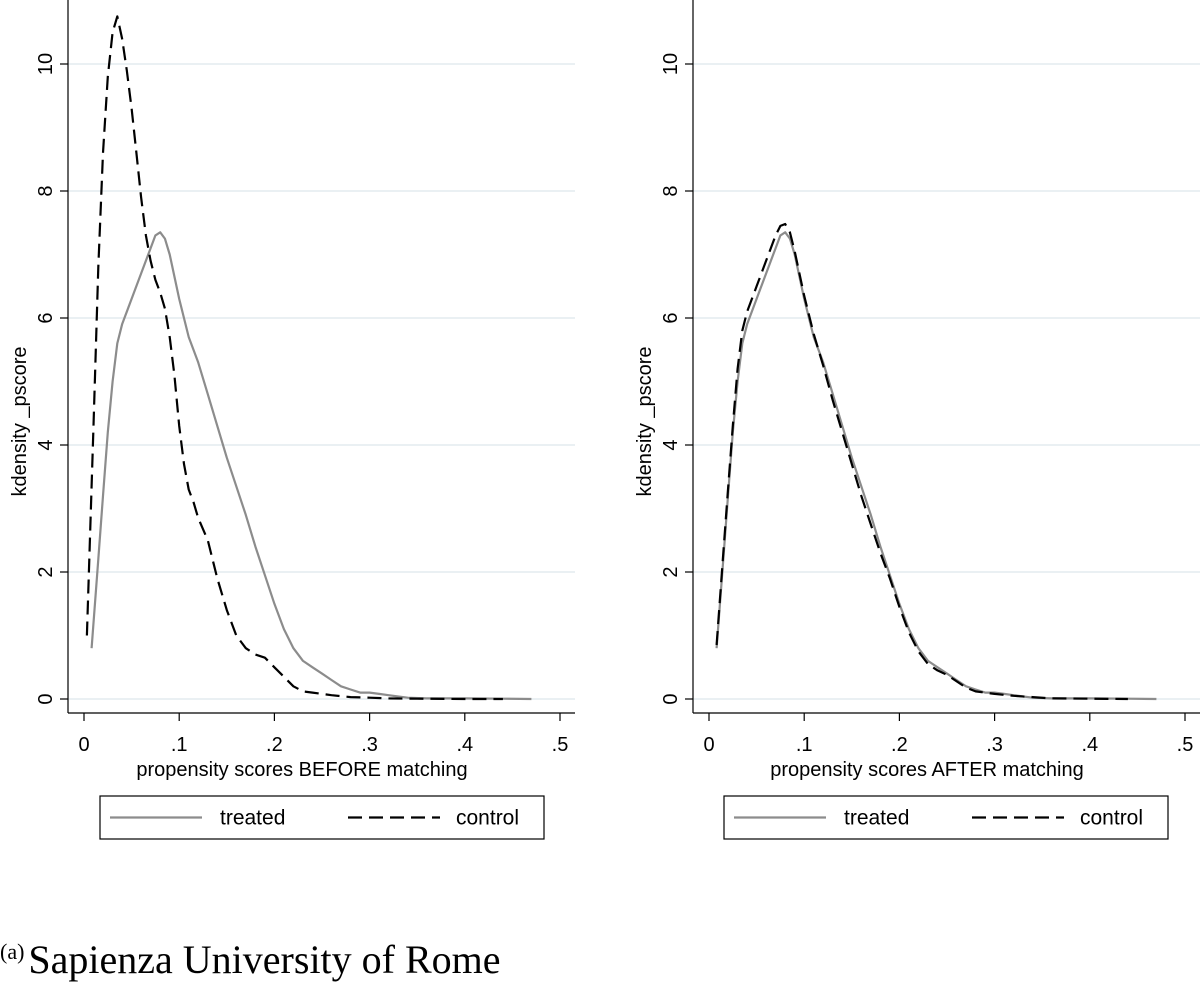 This screenshot has width=1200, height=984. I want to click on caption-label: (a), so click(12, 951).